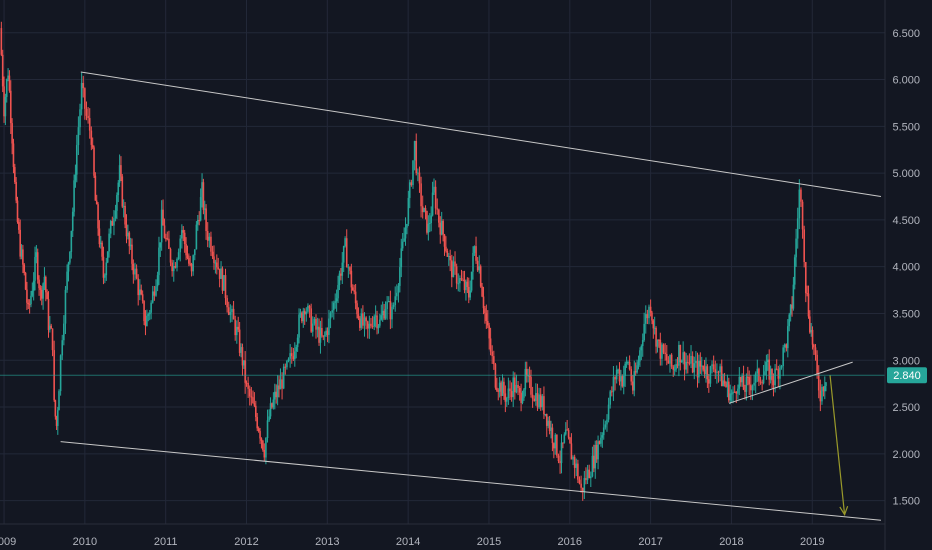 The width and height of the screenshot is (932, 550). What do you see at coordinates (246, 542) in the screenshot?
I see `x-tick-label-3: 2012` at bounding box center [246, 542].